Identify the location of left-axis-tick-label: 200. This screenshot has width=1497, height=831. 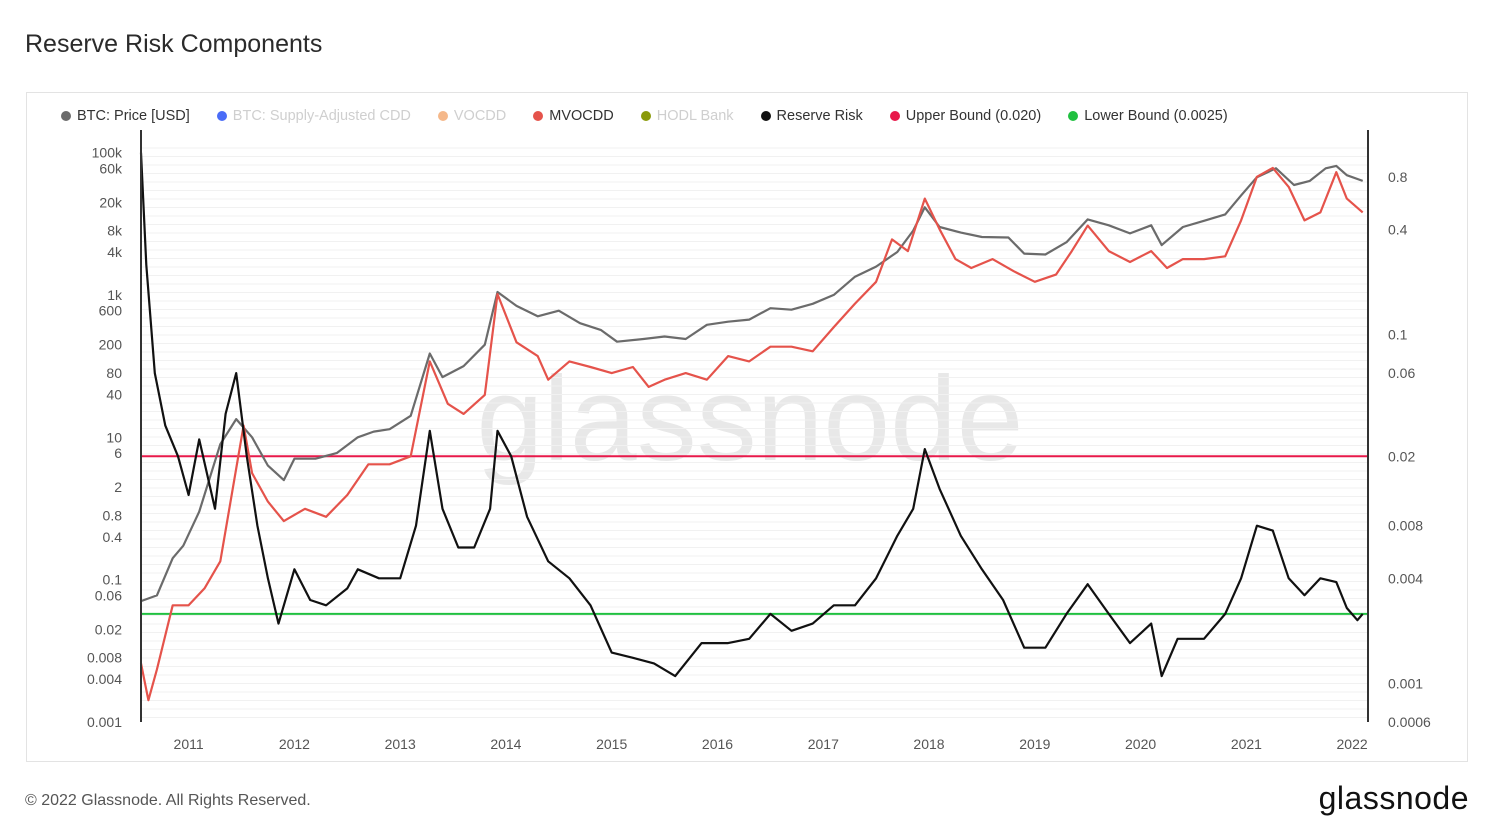
(111, 345).